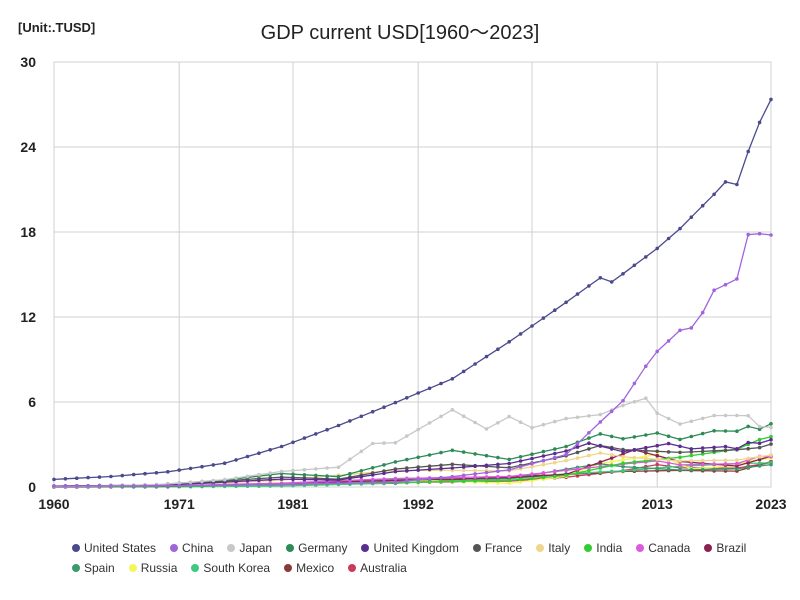 This screenshot has width=800, height=600. I want to click on legend-label: Canada, so click(669, 548).